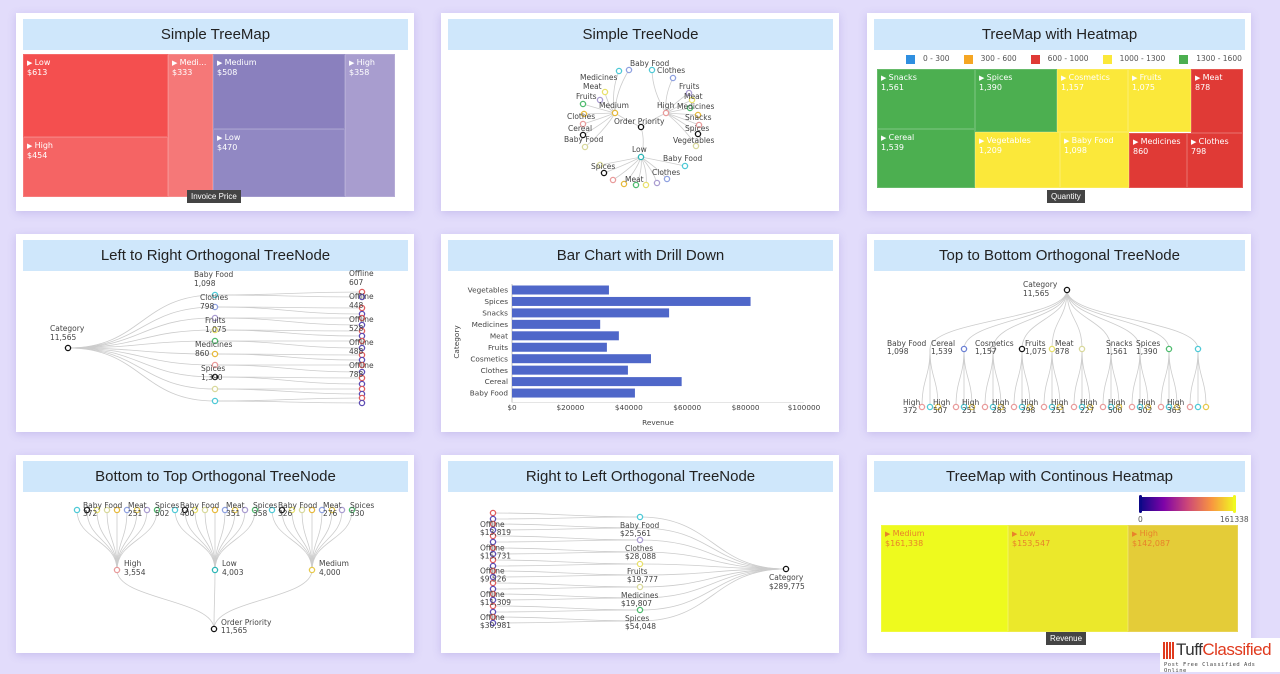 The width and height of the screenshot is (1280, 674). What do you see at coordinates (1224, 649) in the screenshot?
I see `logo-name: TuffClassified` at bounding box center [1224, 649].